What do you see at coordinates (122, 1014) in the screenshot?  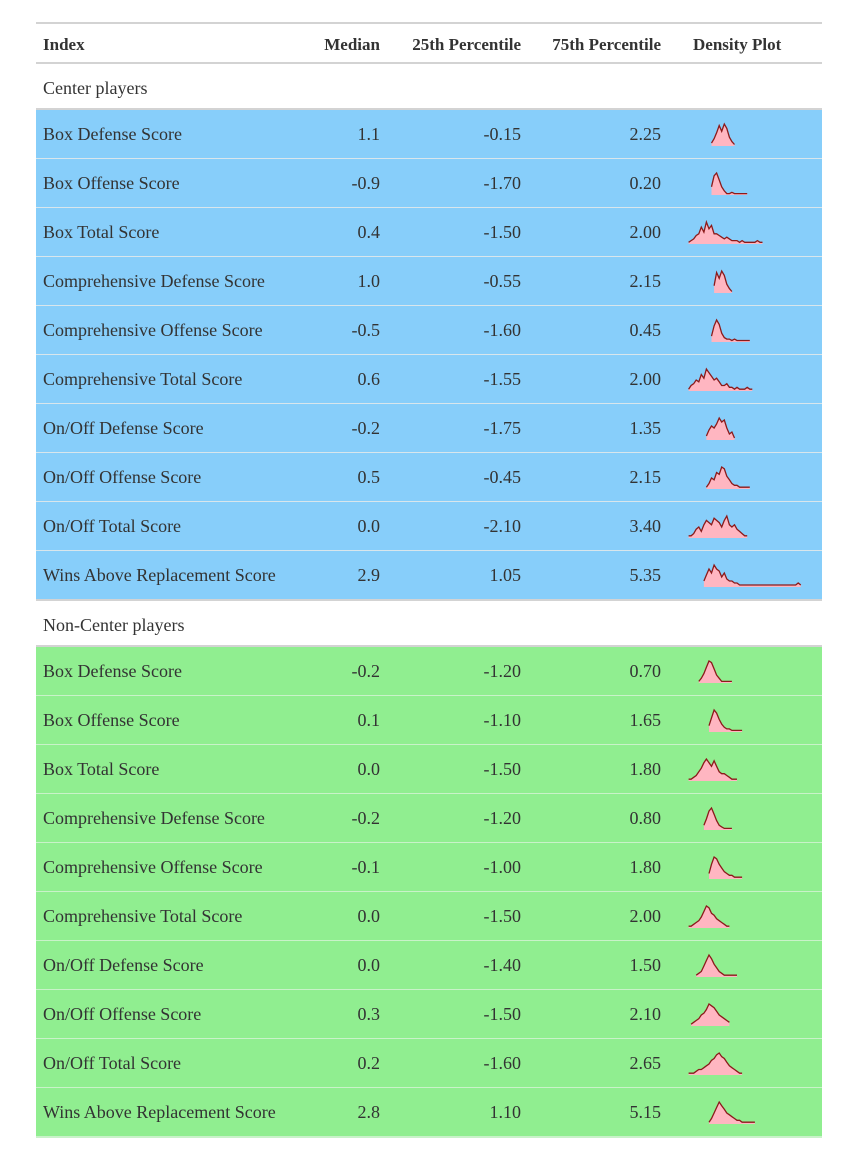 I see `index-cell: On/Off Offense Score` at bounding box center [122, 1014].